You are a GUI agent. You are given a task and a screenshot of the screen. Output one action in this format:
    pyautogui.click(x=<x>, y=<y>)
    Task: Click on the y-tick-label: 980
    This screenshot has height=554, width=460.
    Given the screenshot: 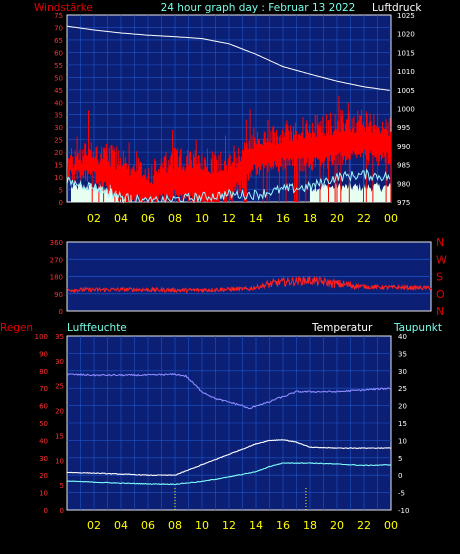 What is the action you would take?
    pyautogui.click(x=403, y=184)
    